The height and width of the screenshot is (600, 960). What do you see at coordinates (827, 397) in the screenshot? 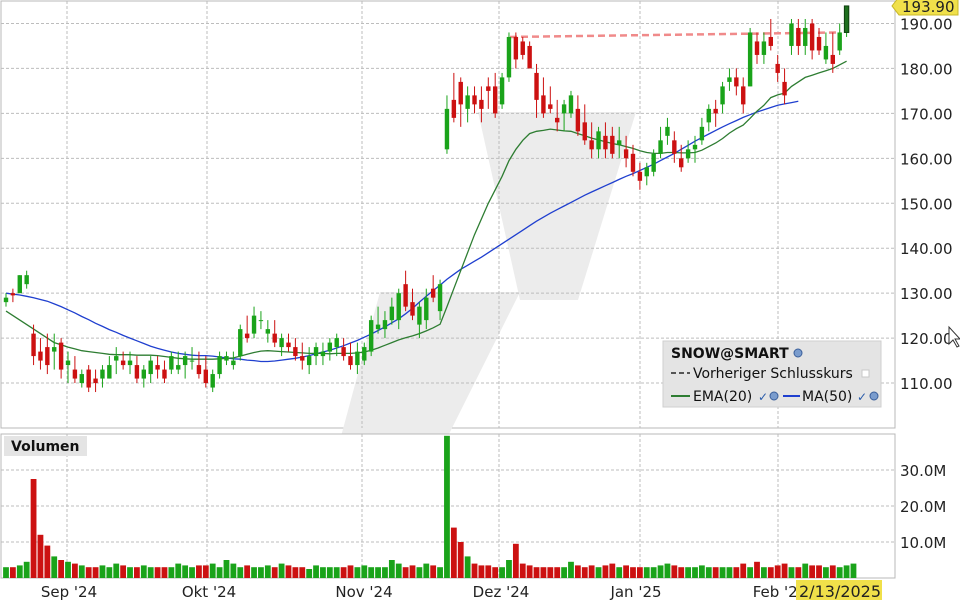
I see `legend-label-ma: MA(50)` at bounding box center [827, 397].